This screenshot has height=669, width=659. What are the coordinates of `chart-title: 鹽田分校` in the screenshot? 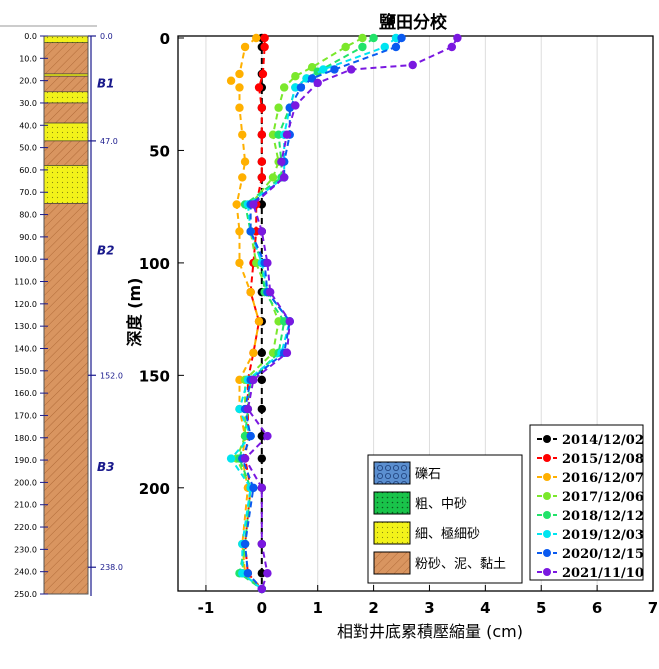 It's located at (413, 22).